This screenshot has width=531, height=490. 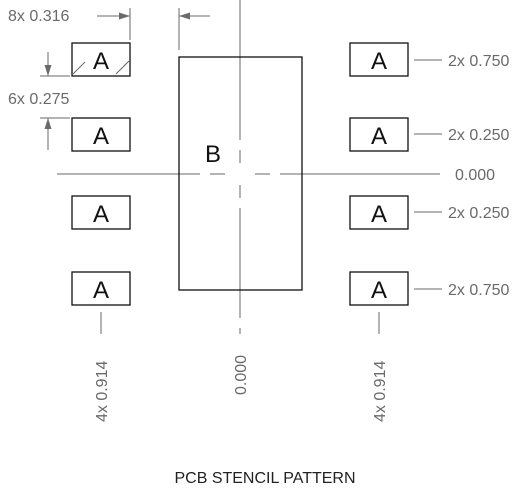 I want to click on col-dim-center: 0.000, so click(x=241, y=375).